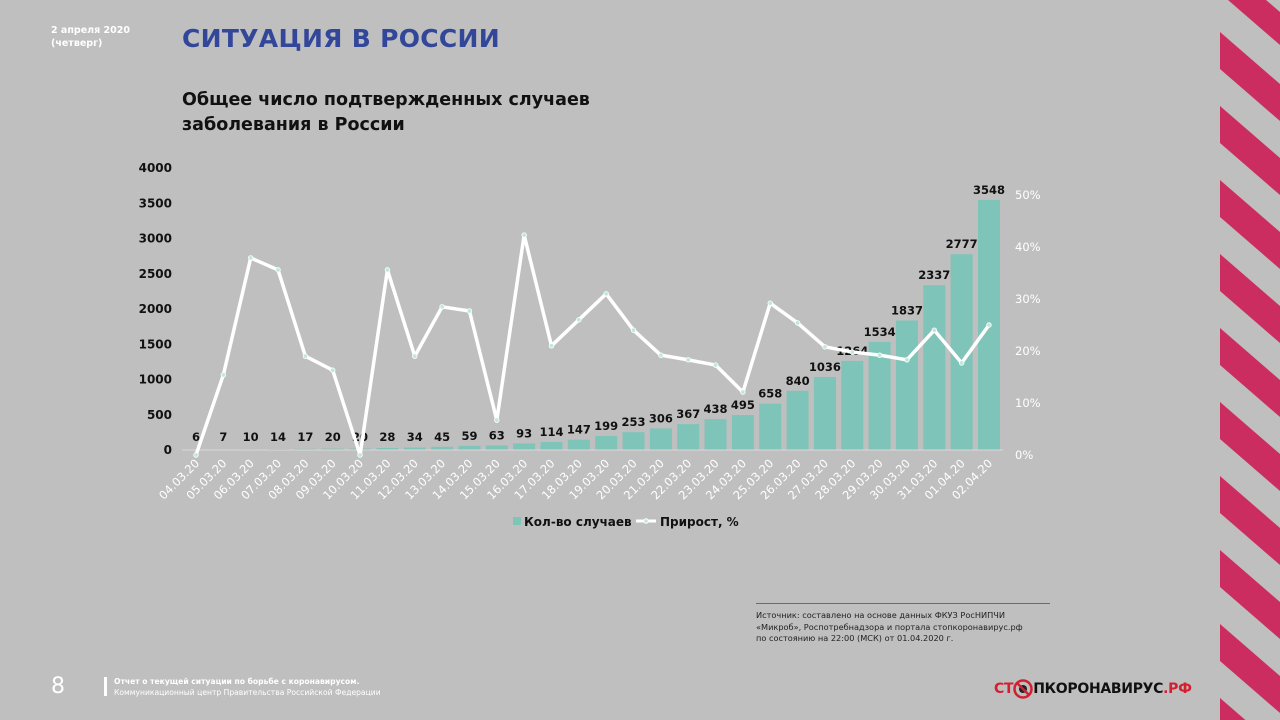 This screenshot has width=1280, height=720. Describe the element at coordinates (907, 310) in the screenshot. I see `bar-data-label: 1837` at that location.